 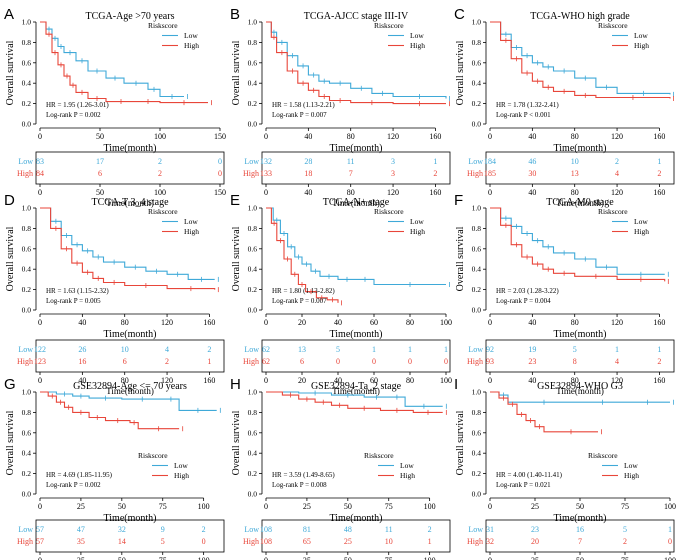 What do you see at coordinates (659, 361) in the screenshot?
I see `risk-table-cell-high: 2` at bounding box center [659, 361].